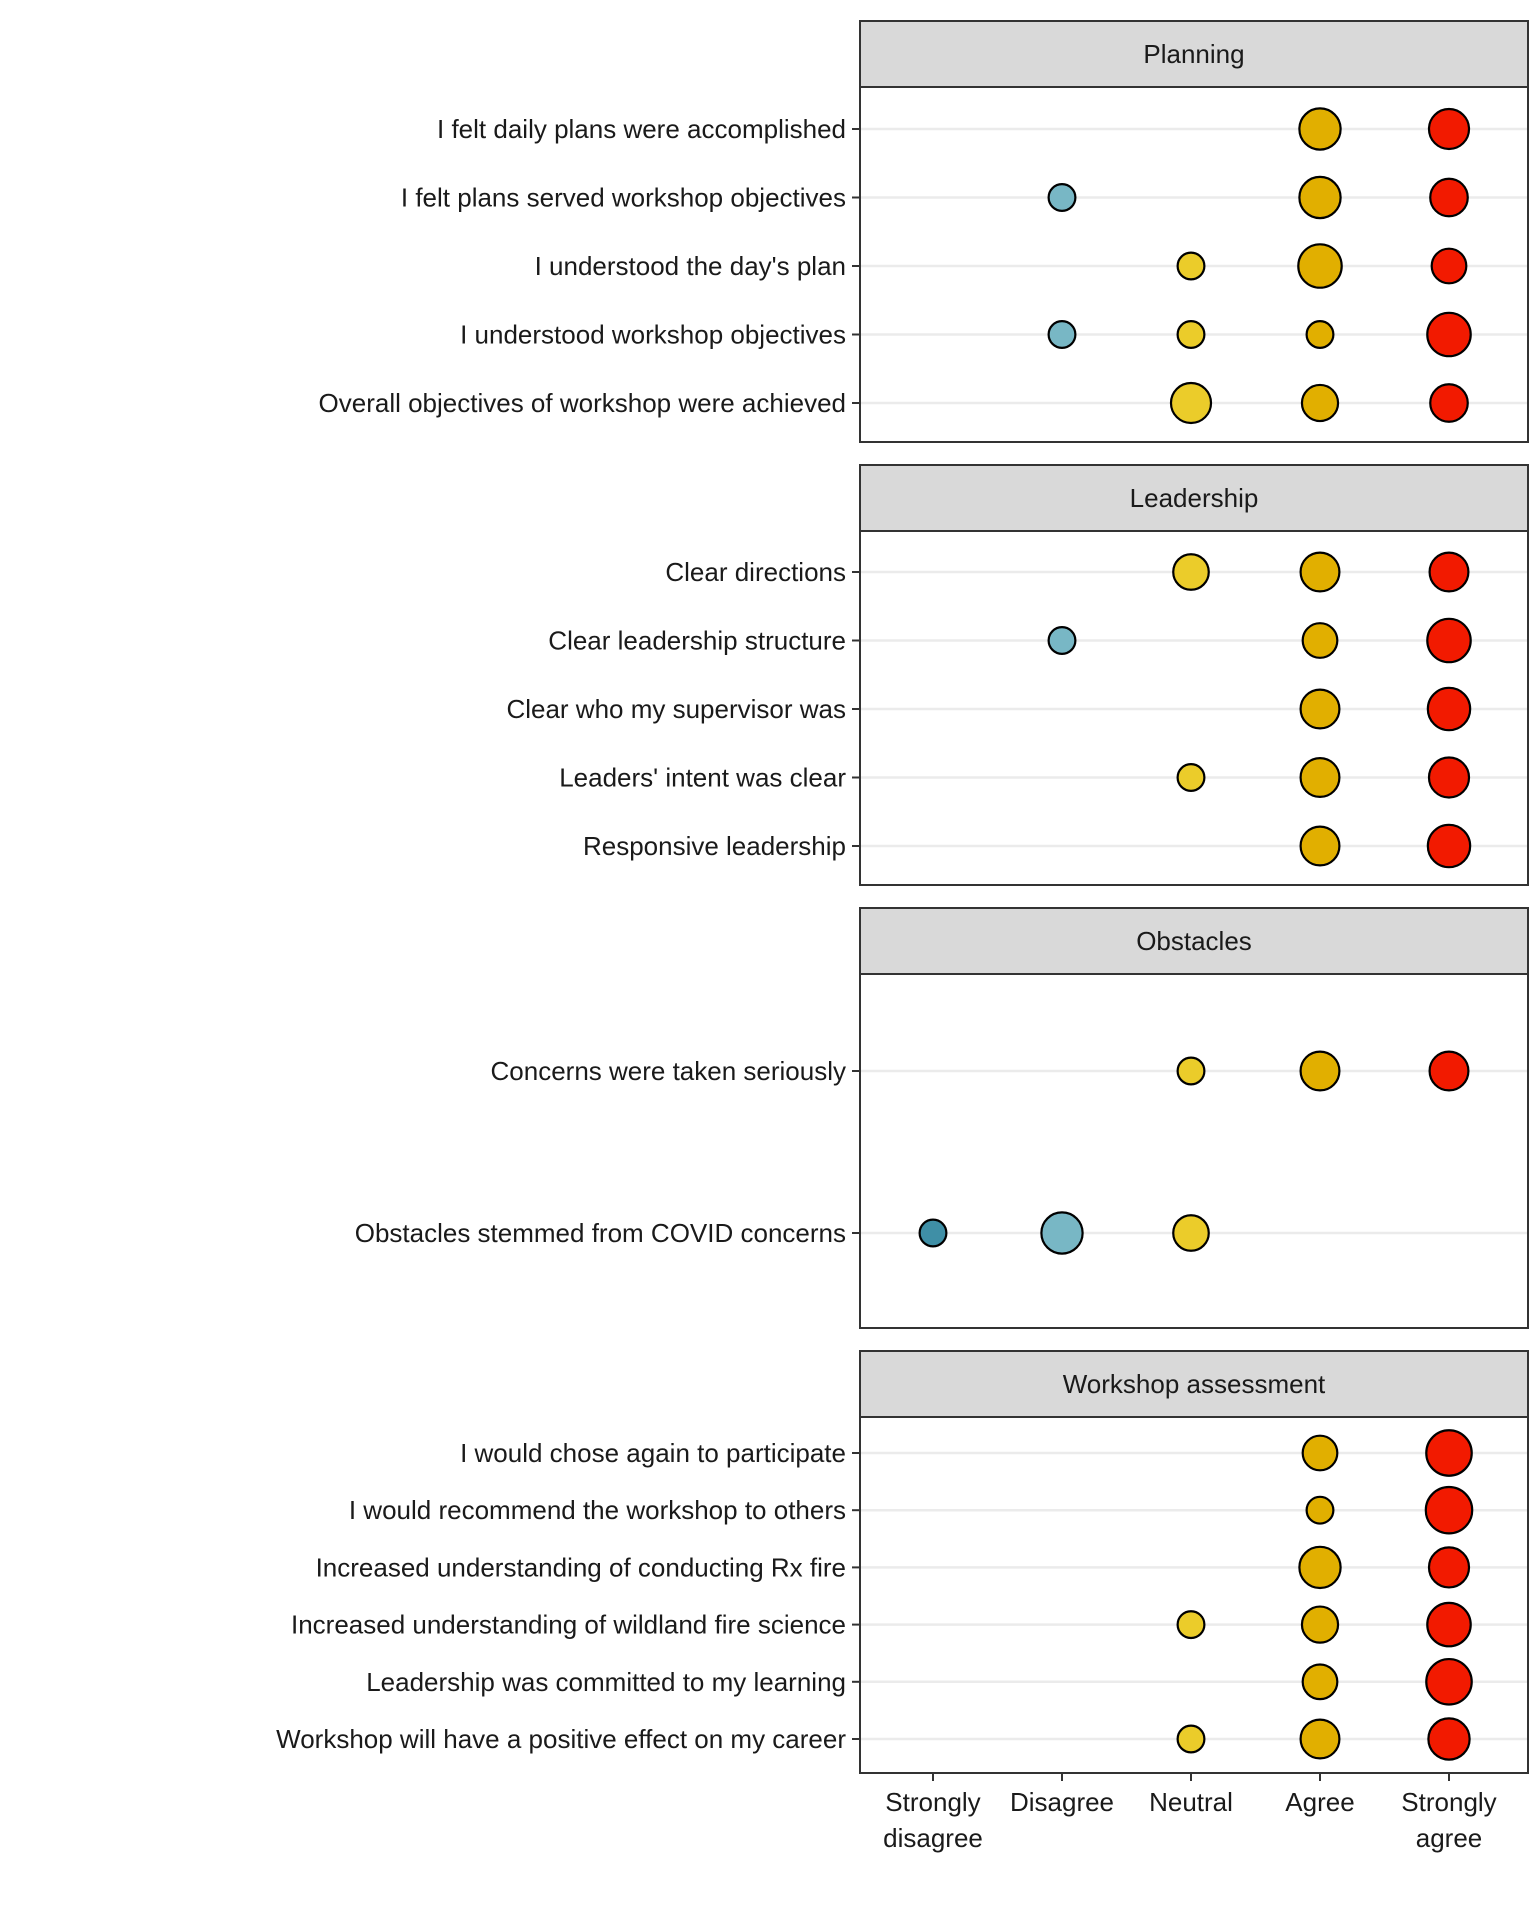 The image size is (1536, 1920). Describe the element at coordinates (669, 1071) in the screenshot. I see `row-label: Concerns were taken seriously` at that location.